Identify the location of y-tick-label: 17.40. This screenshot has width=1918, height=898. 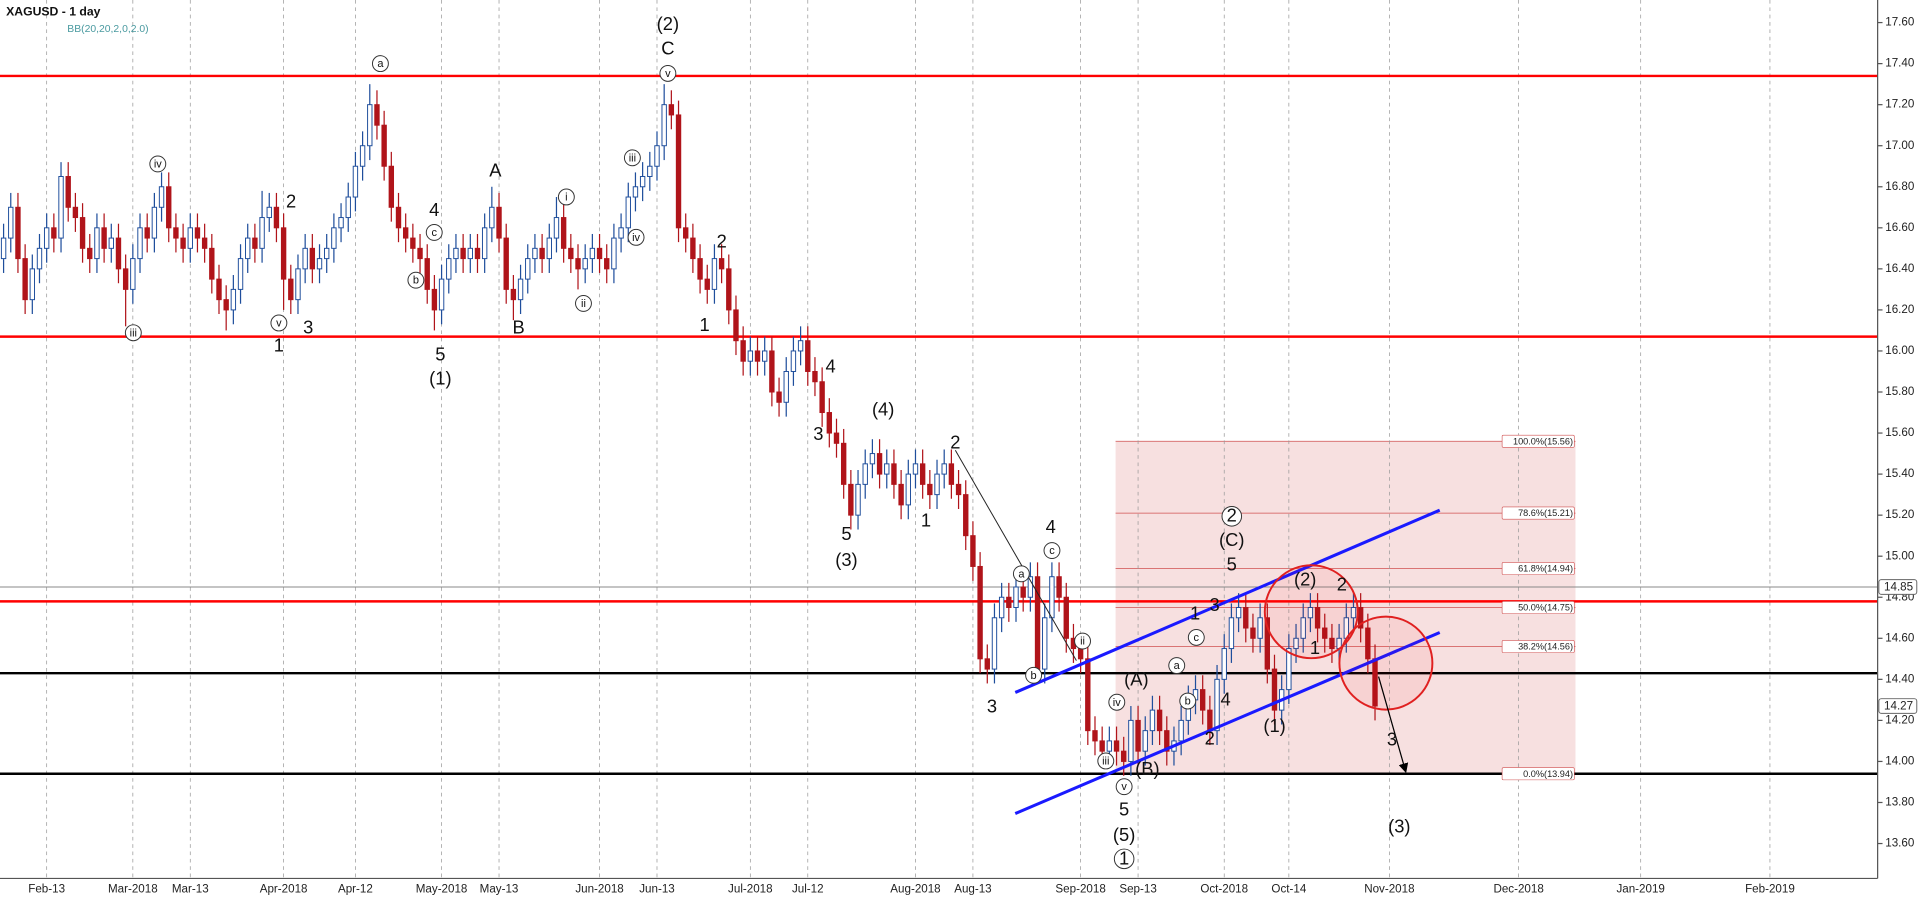
(1899, 63).